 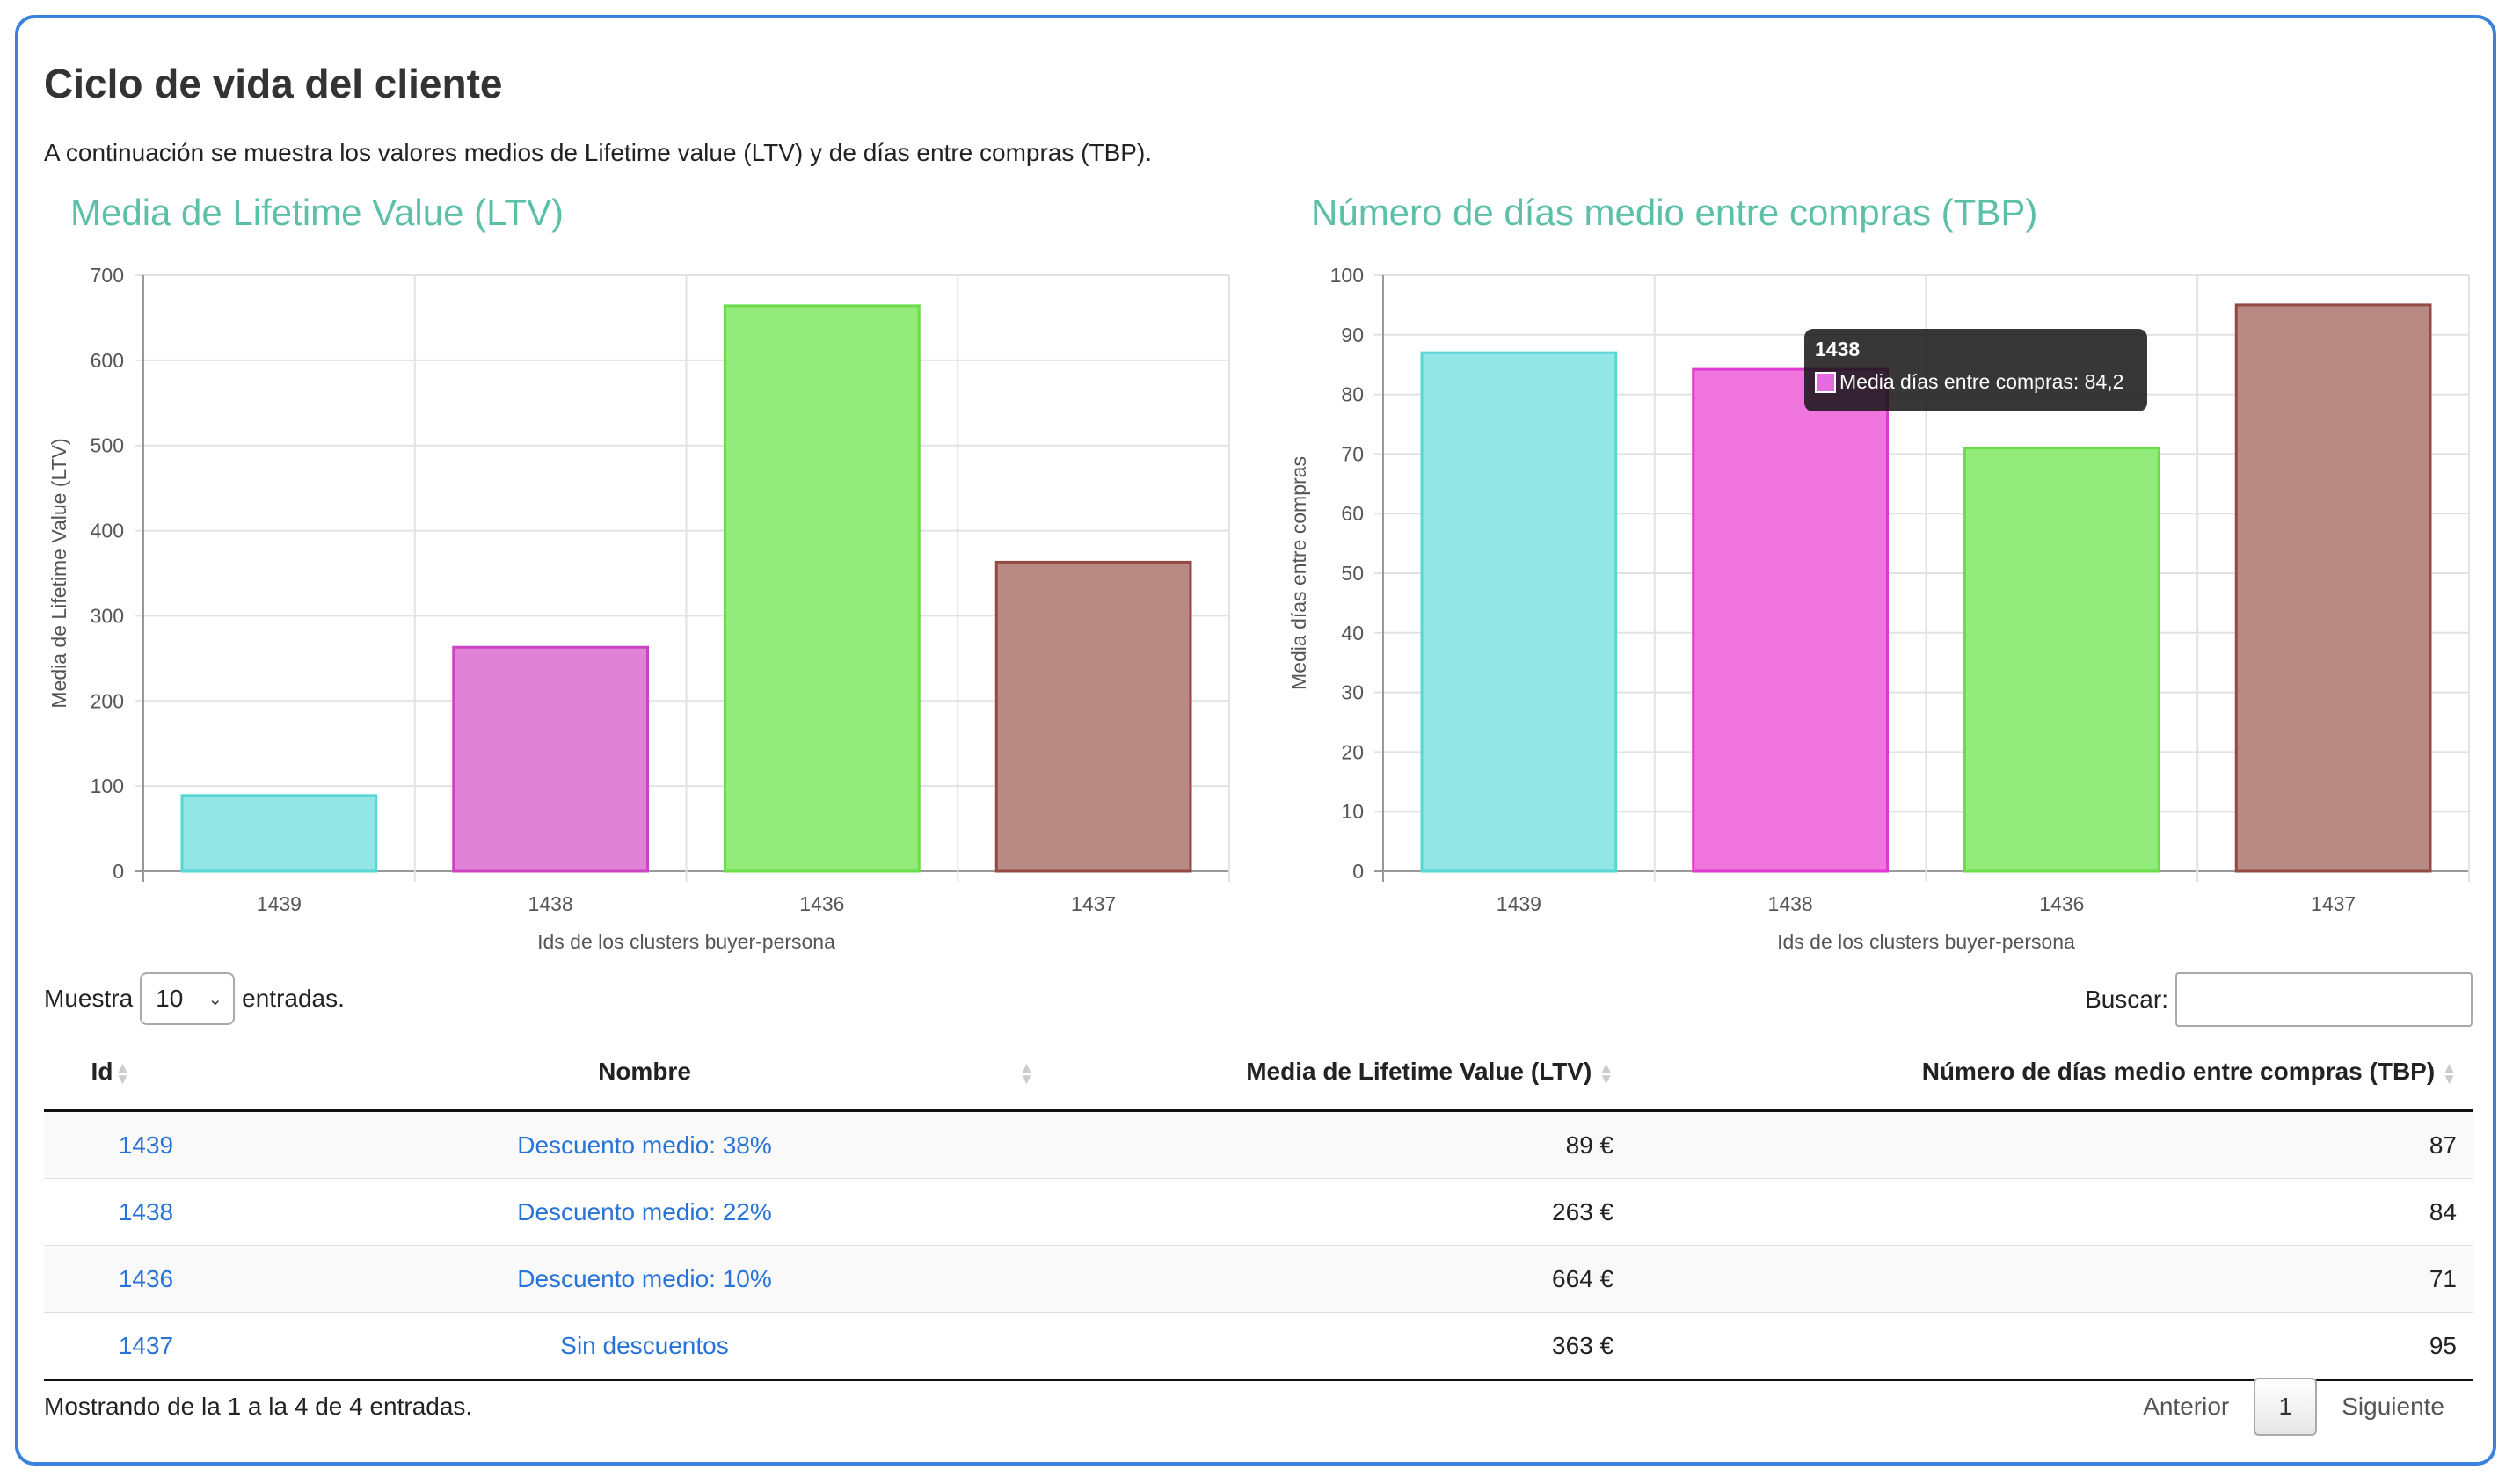 What do you see at coordinates (1352, 453) in the screenshot?
I see `y-tick-label: 70` at bounding box center [1352, 453].